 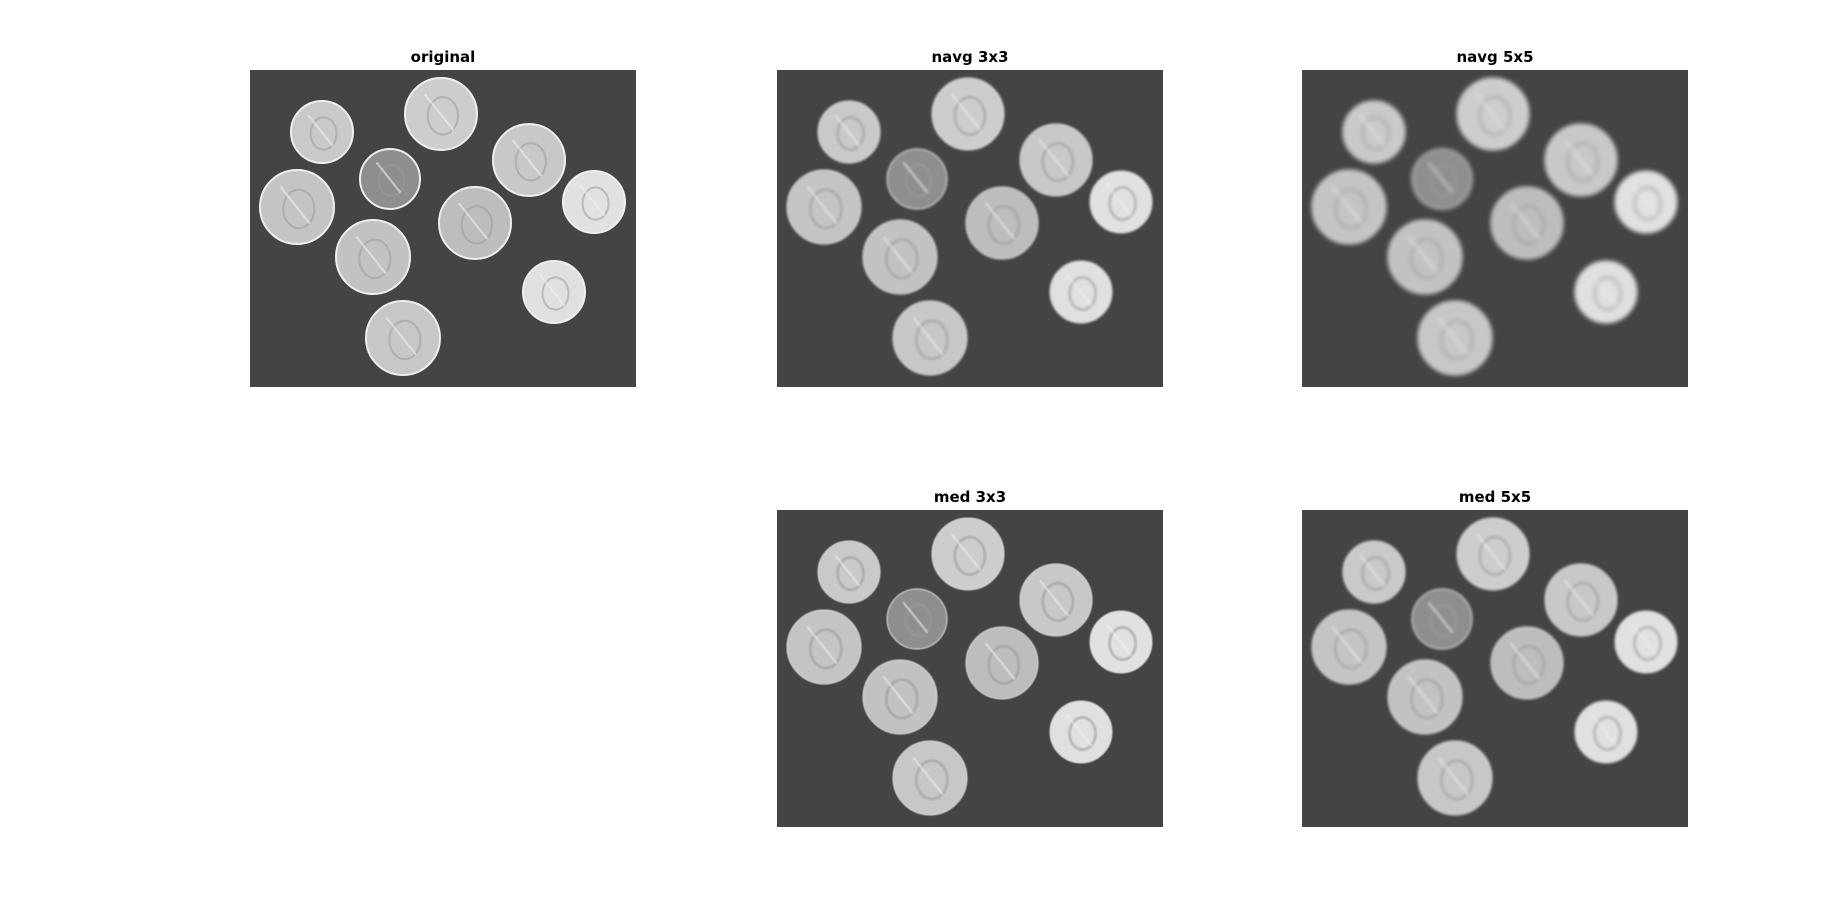 What do you see at coordinates (970, 668) in the screenshot?
I see `coins-image-med-3x3` at bounding box center [970, 668].